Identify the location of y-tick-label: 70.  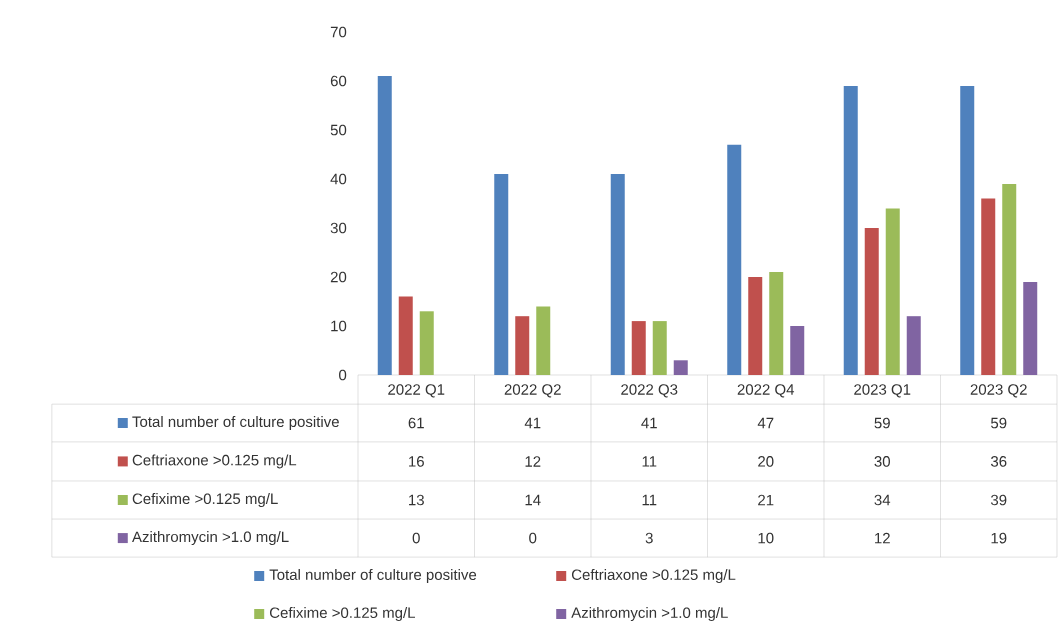
(338, 32).